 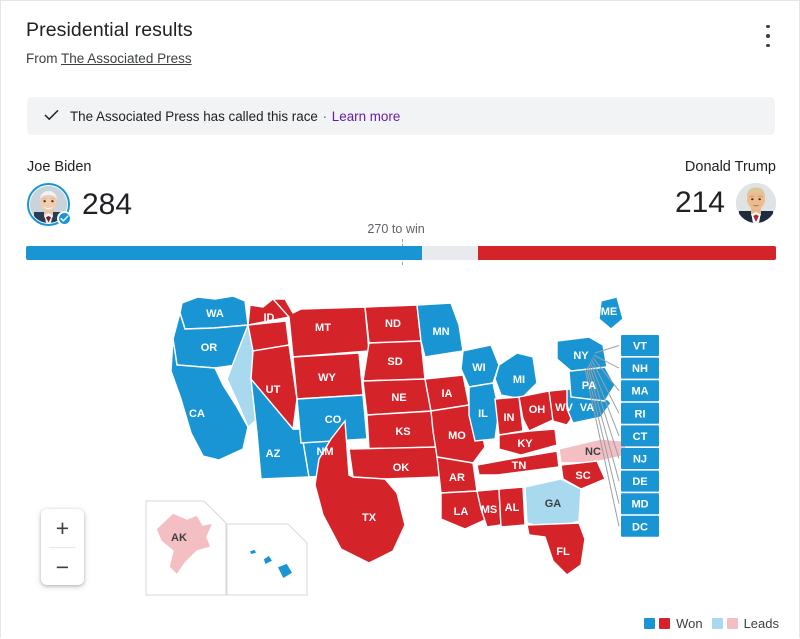 What do you see at coordinates (640, 458) in the screenshot?
I see `state-box-nj` at bounding box center [640, 458].